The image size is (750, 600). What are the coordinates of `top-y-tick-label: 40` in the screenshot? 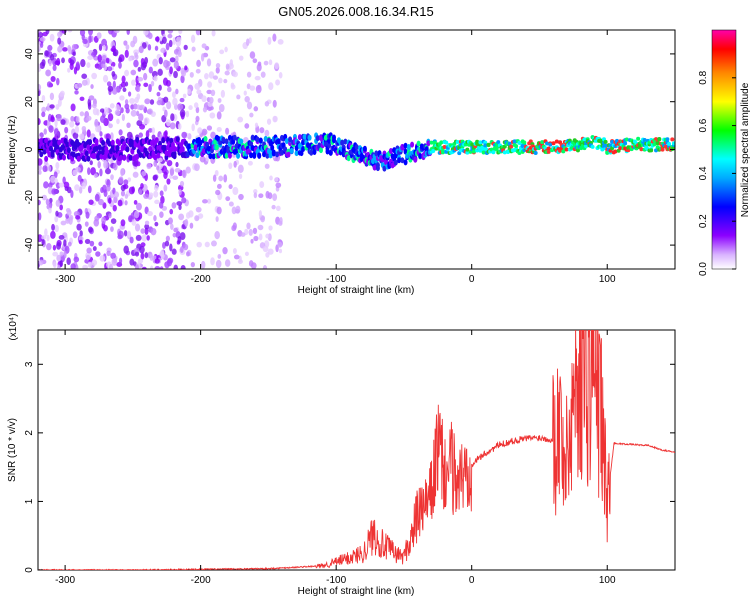 It's located at (29, 54).